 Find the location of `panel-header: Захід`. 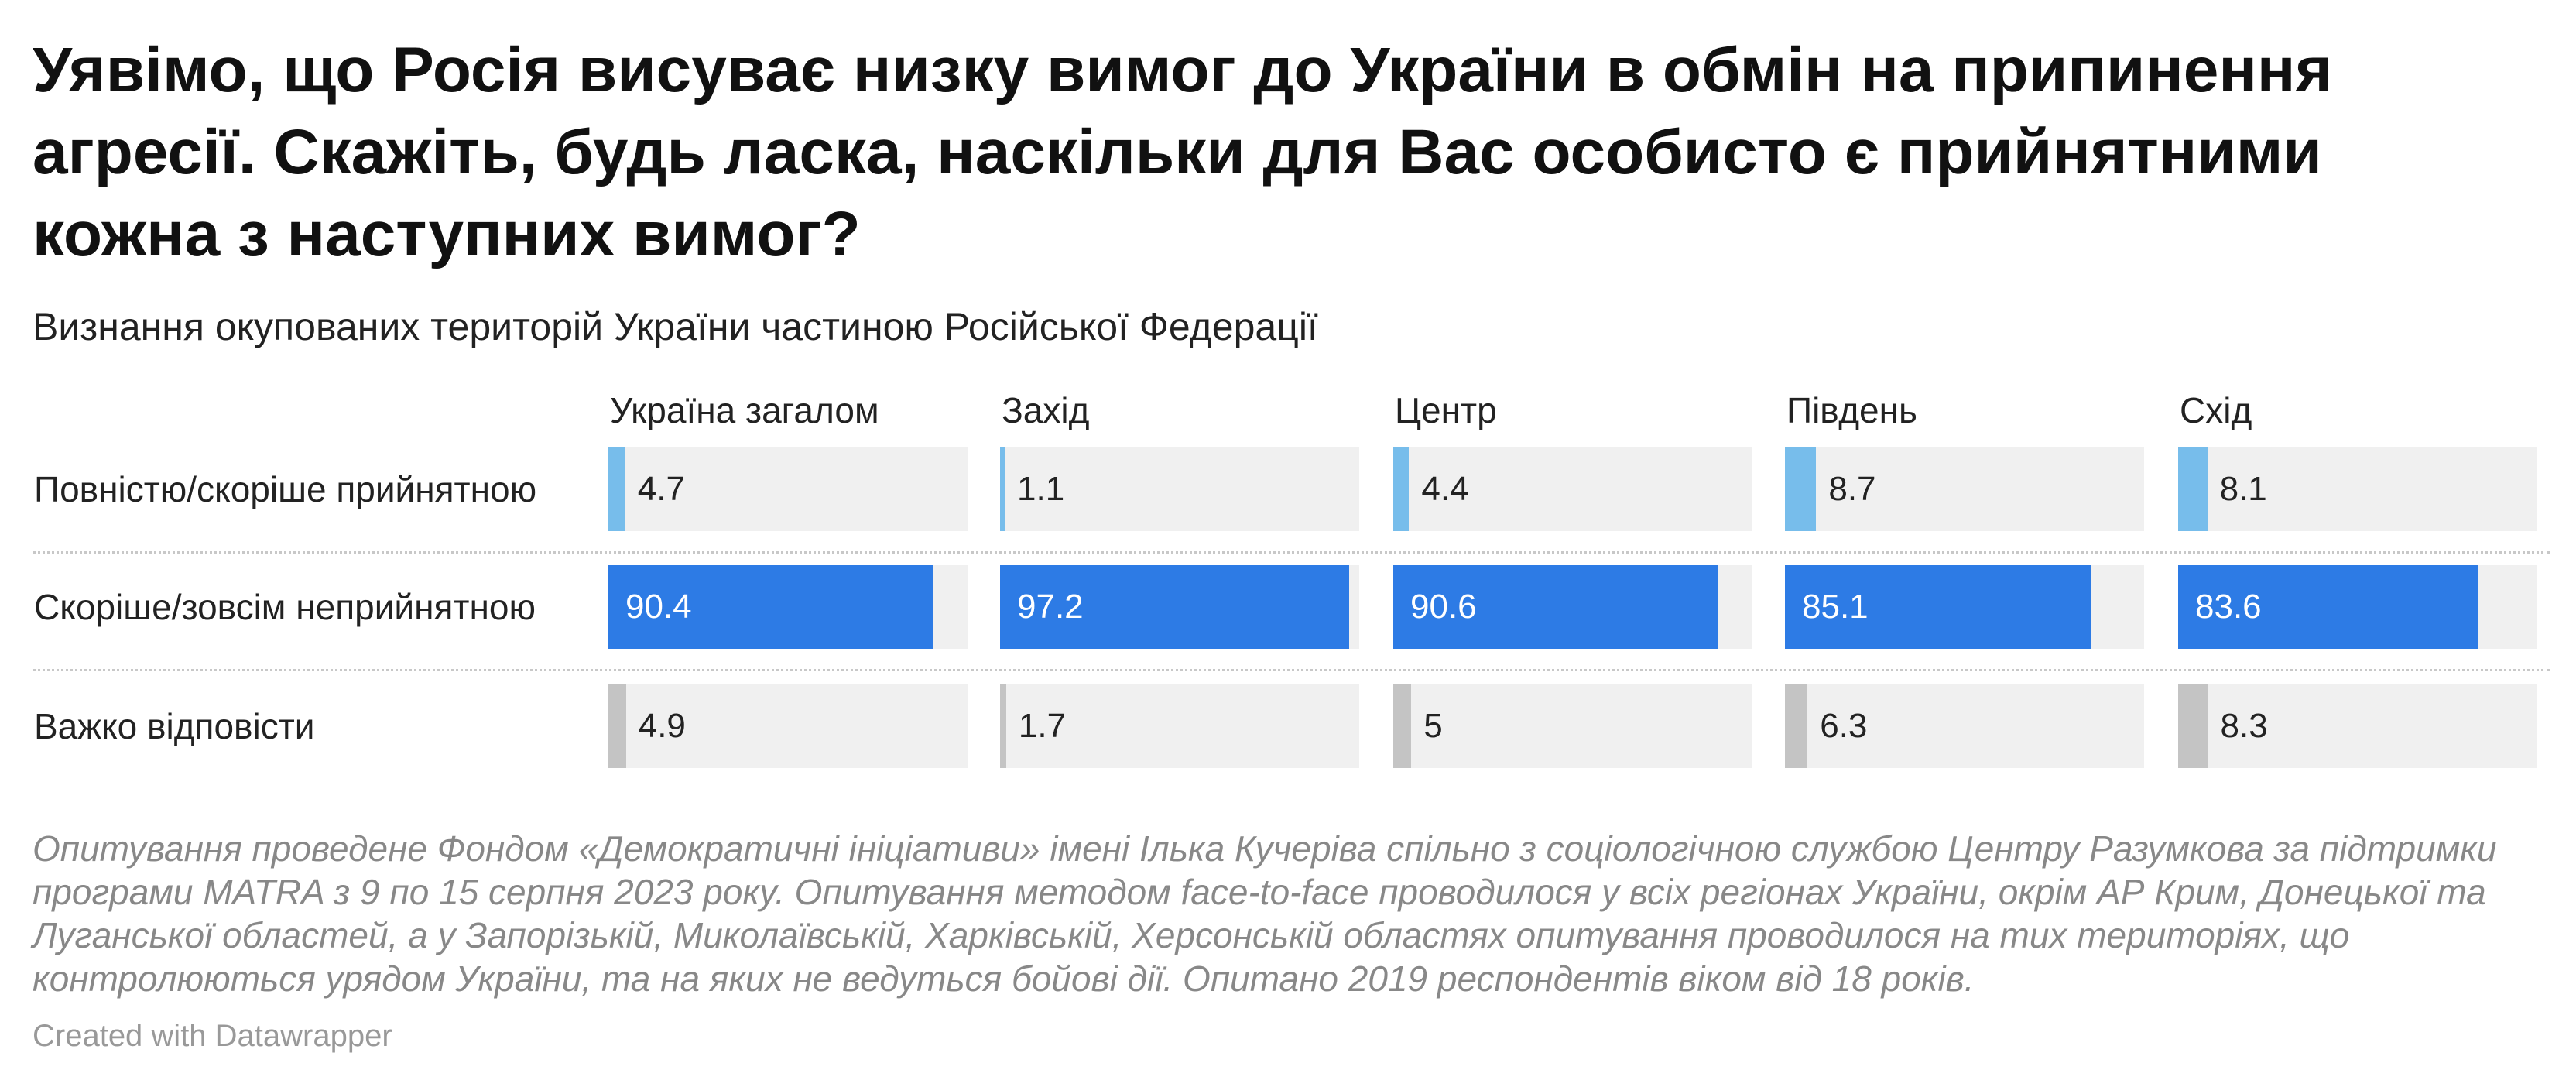

panel-header: Захід is located at coordinates (1046, 410).